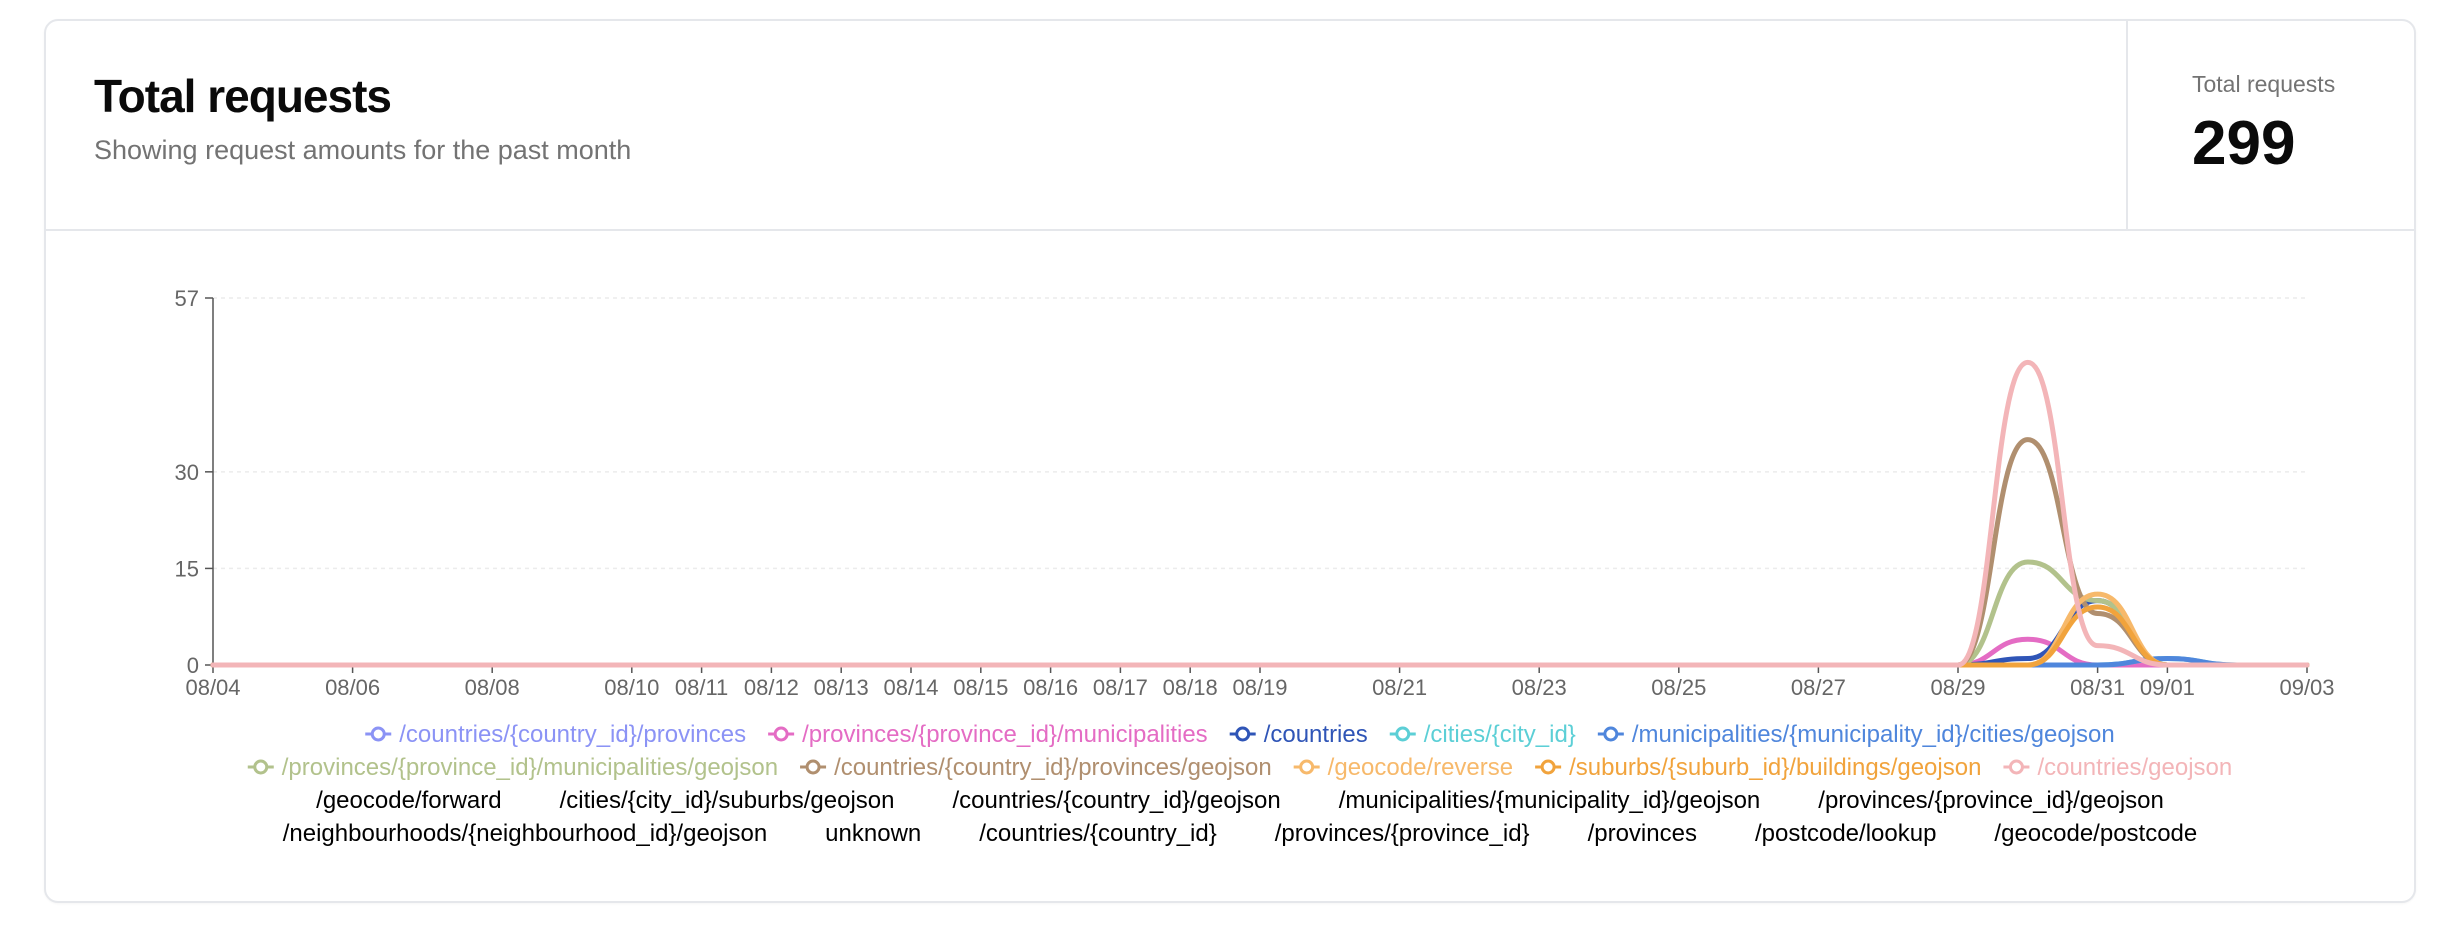 This screenshot has height=930, width=2460. What do you see at coordinates (408, 800) in the screenshot?
I see `legend-item: /geocode/forward` at bounding box center [408, 800].